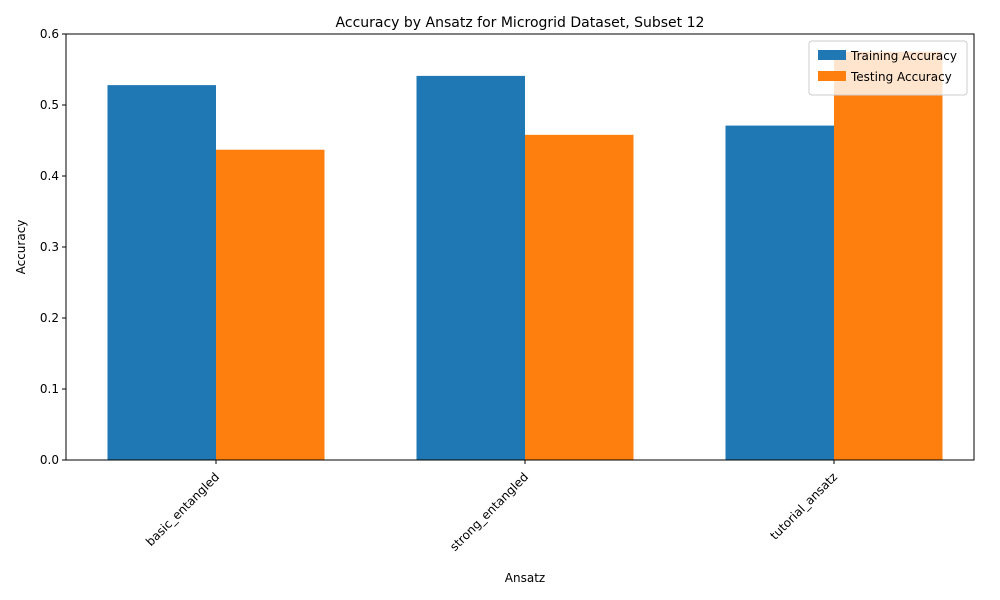 Image resolution: width=1000 pixels, height=600 pixels. I want to click on x-tick-label: basic_entangled, so click(182, 509).